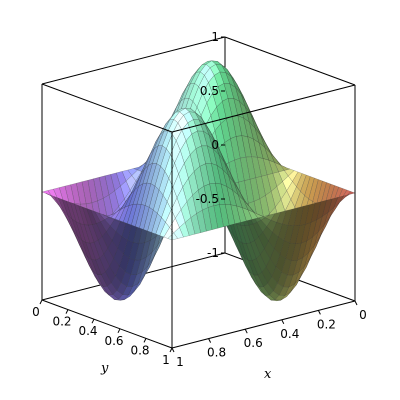 The width and height of the screenshot is (400, 400). Describe the element at coordinates (209, 91) in the screenshot. I see `z-tick-label: 0.5` at that location.